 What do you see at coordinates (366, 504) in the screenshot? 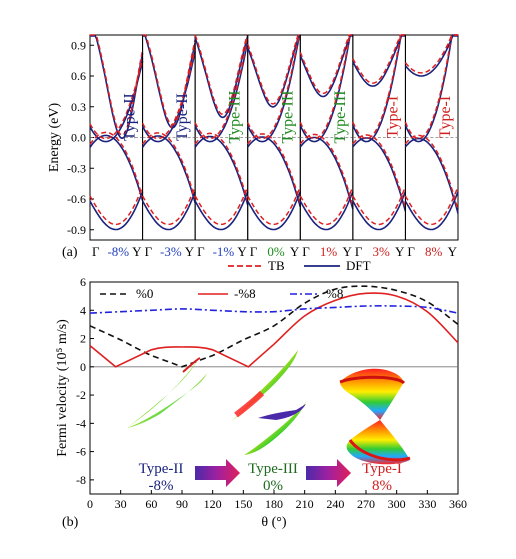
I see `b-xtick-label: 270` at bounding box center [366, 504].